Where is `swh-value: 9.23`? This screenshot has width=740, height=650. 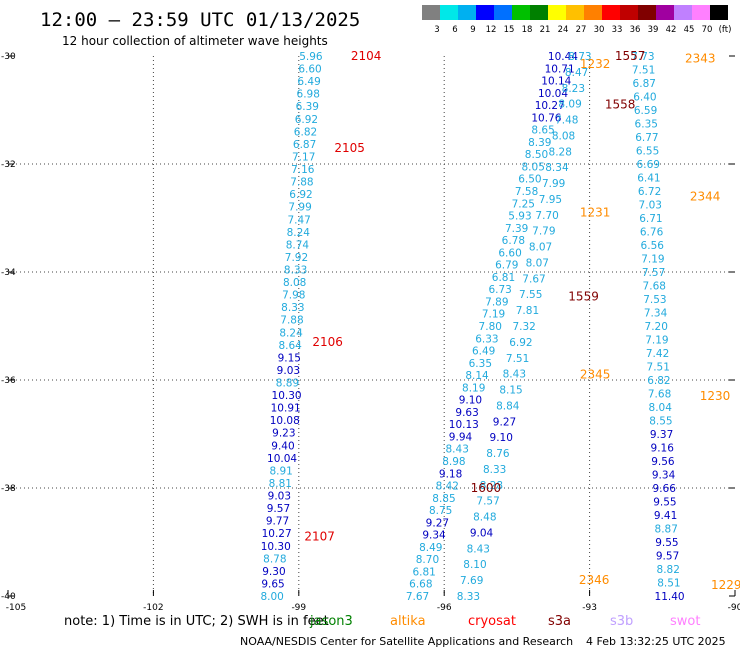
swh-value: 9.23 is located at coordinates (283, 434).